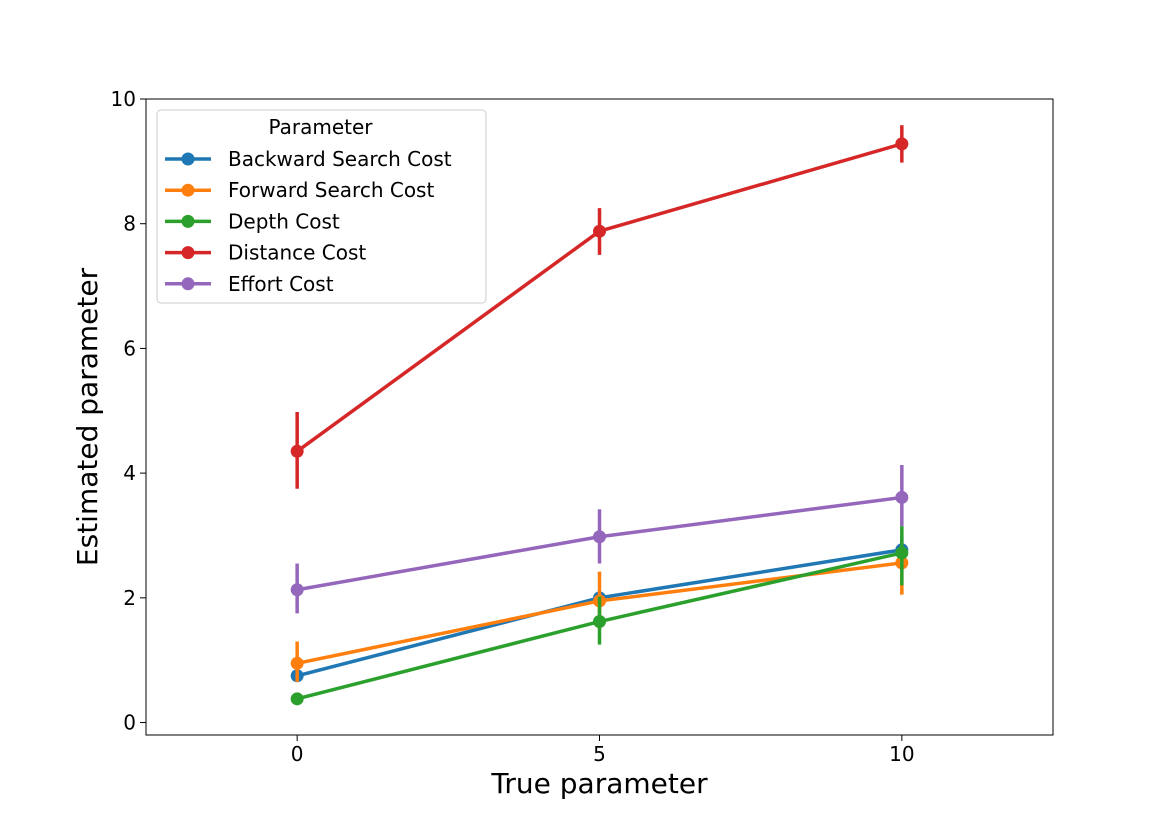 The height and width of the screenshot is (827, 1170). What do you see at coordinates (901, 754) in the screenshot?
I see `x-tick-label: 10` at bounding box center [901, 754].